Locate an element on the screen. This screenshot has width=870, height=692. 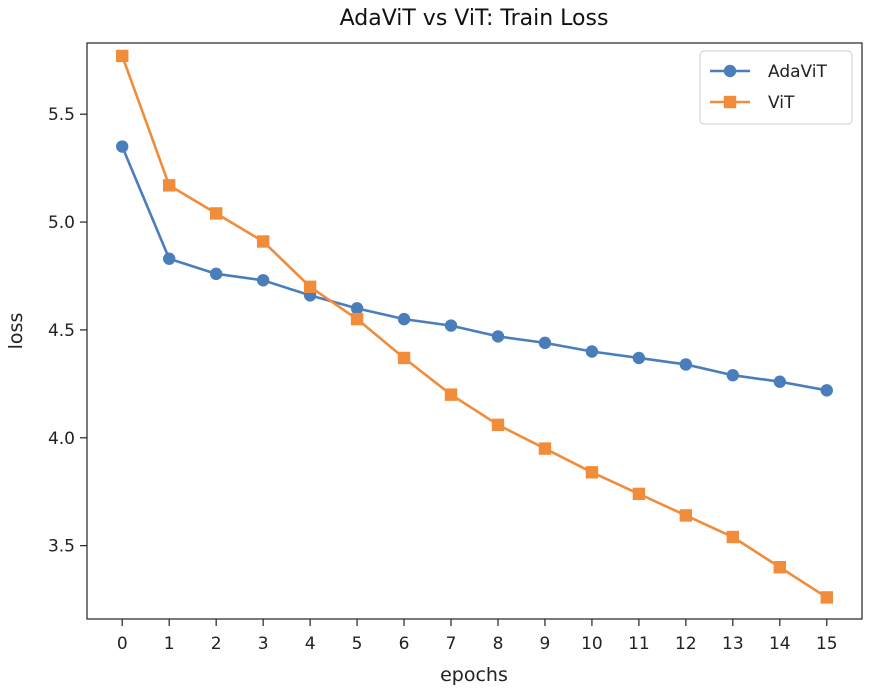
y-tick-label: 5.0 is located at coordinates (61, 223).